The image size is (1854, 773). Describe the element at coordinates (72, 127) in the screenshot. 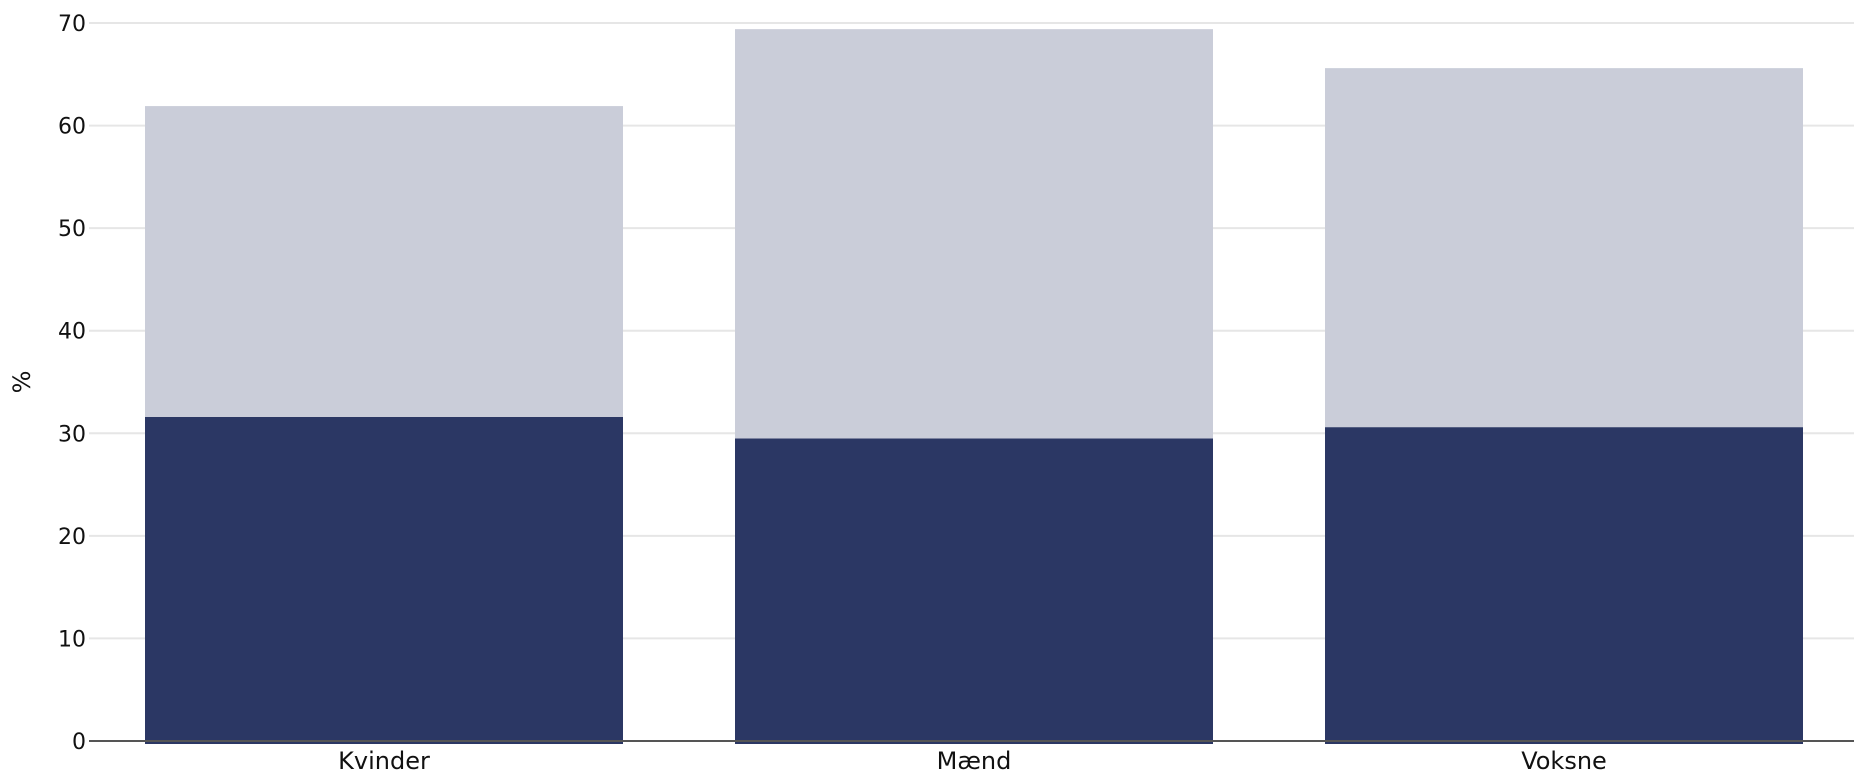

I see `y-tick-label: 60` at that location.